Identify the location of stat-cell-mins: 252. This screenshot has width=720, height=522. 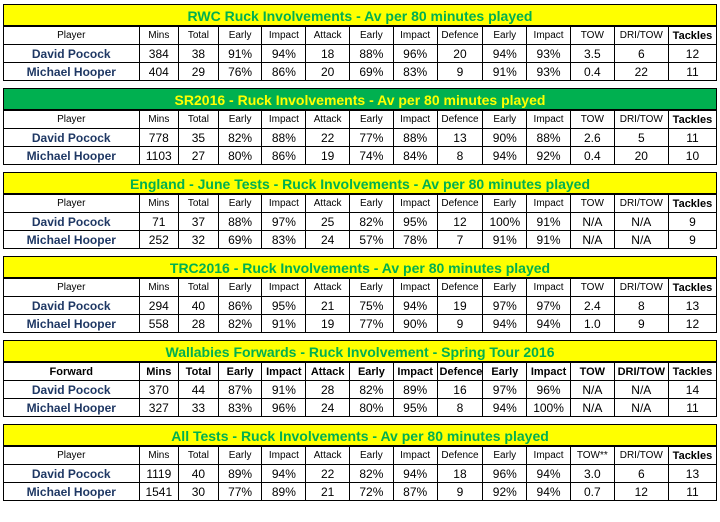
(159, 239).